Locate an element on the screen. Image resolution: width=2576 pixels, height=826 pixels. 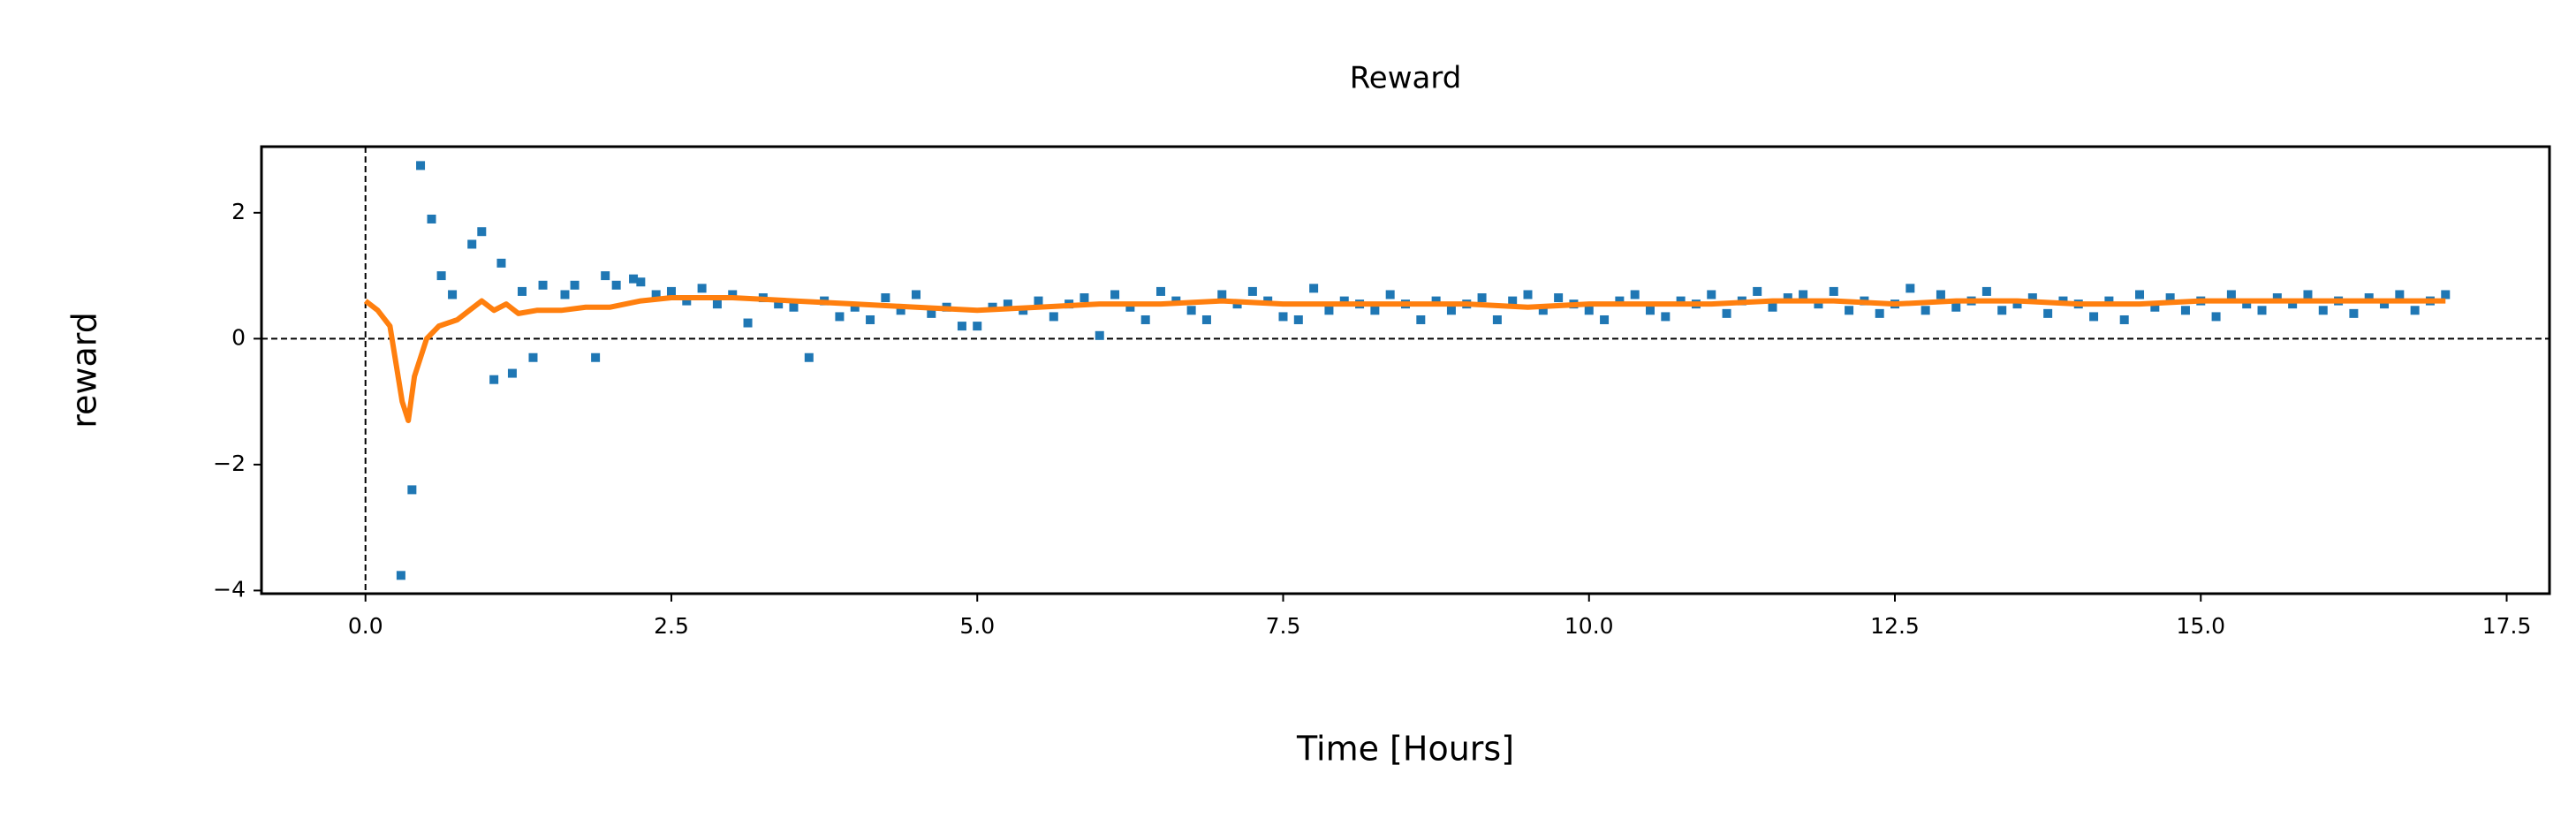
chart-title: Reward is located at coordinates (1406, 78).